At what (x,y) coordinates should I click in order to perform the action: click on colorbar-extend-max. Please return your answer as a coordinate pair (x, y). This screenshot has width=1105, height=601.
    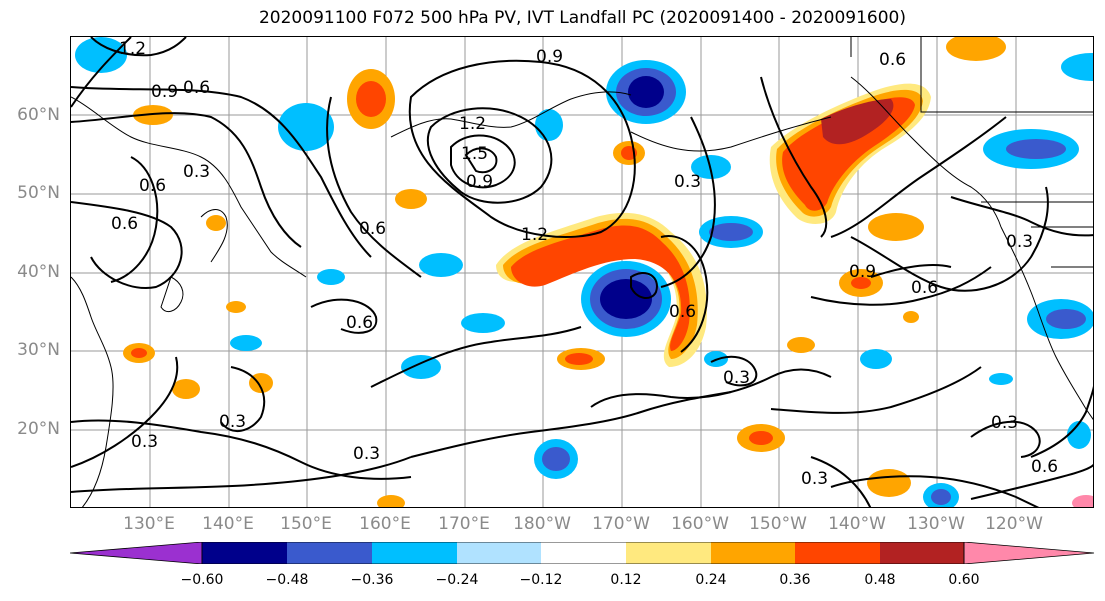
    Looking at the image, I should click on (1029, 553).